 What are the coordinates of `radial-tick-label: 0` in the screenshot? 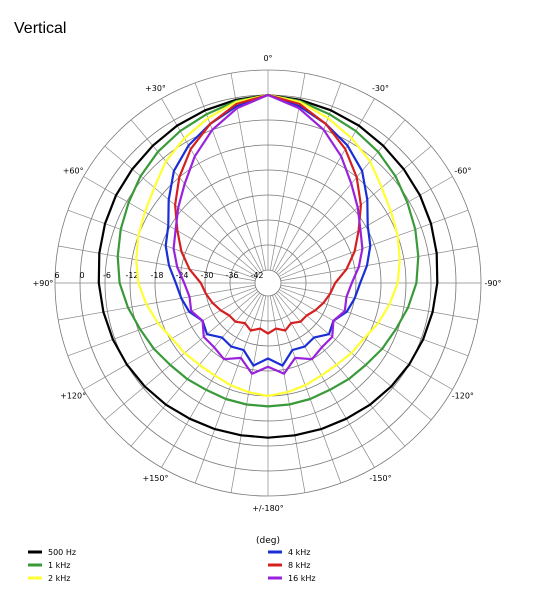 It's located at (81, 275).